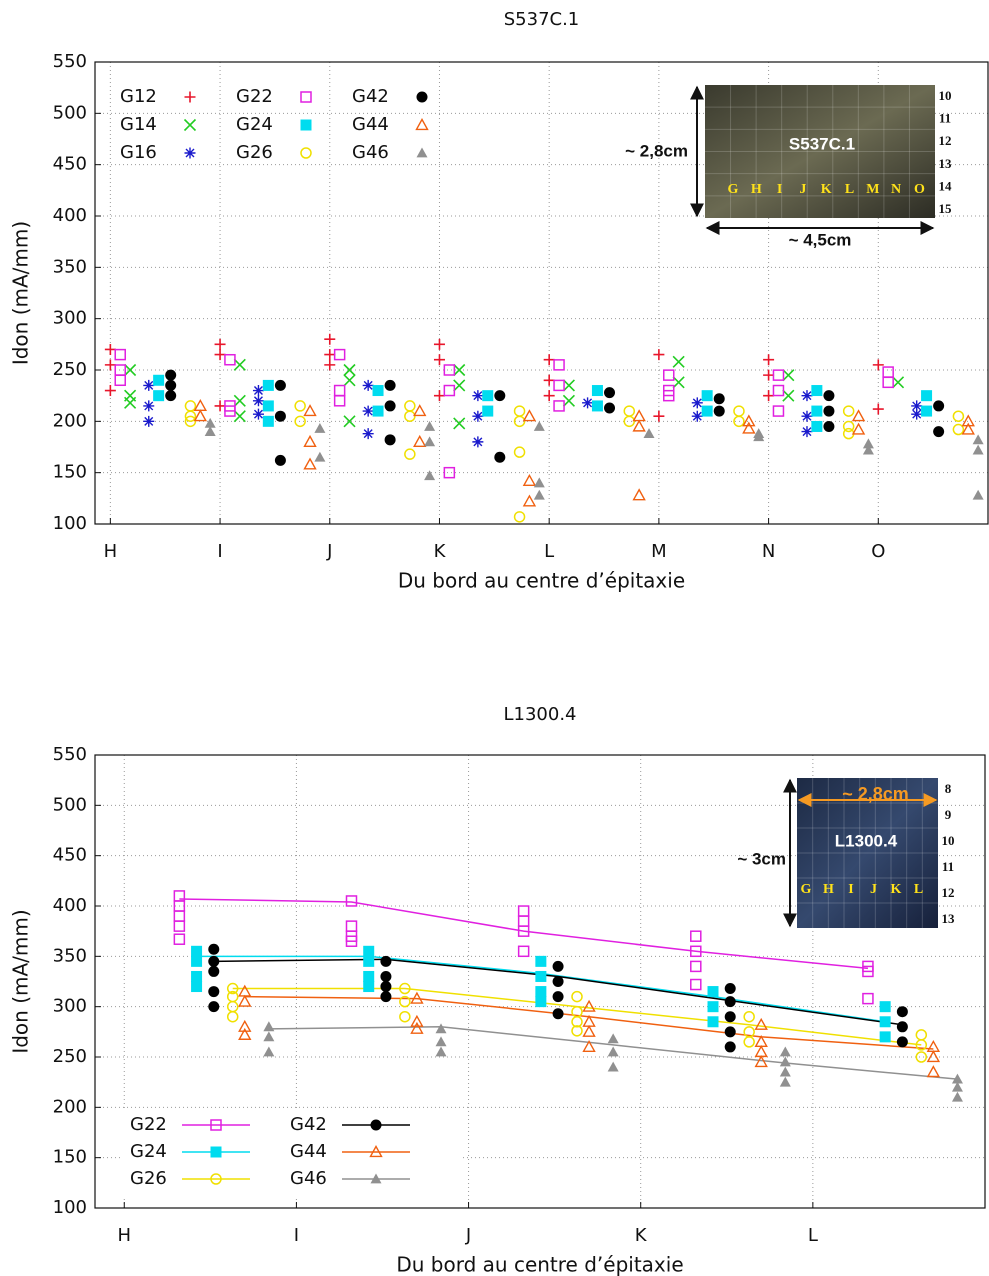 The height and width of the screenshot is (1276, 989). I want to click on y-axis-label: Idon (mA/mm), so click(21, 981).